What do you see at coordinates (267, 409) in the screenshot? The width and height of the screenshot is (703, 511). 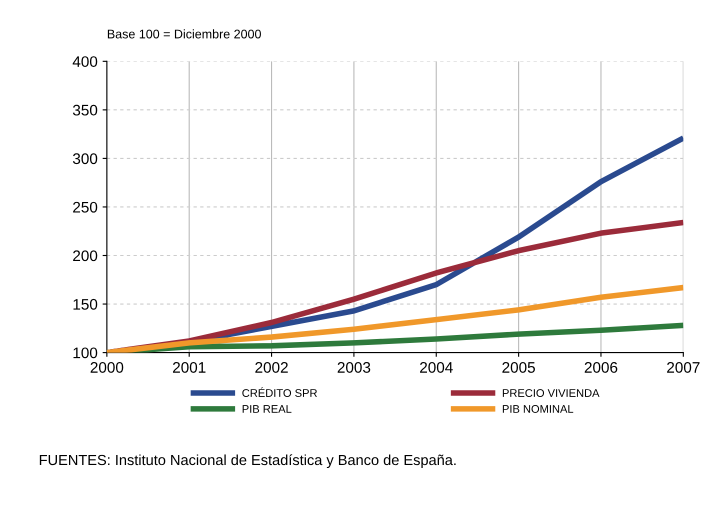 I see `legend-label: PIB REAL` at bounding box center [267, 409].